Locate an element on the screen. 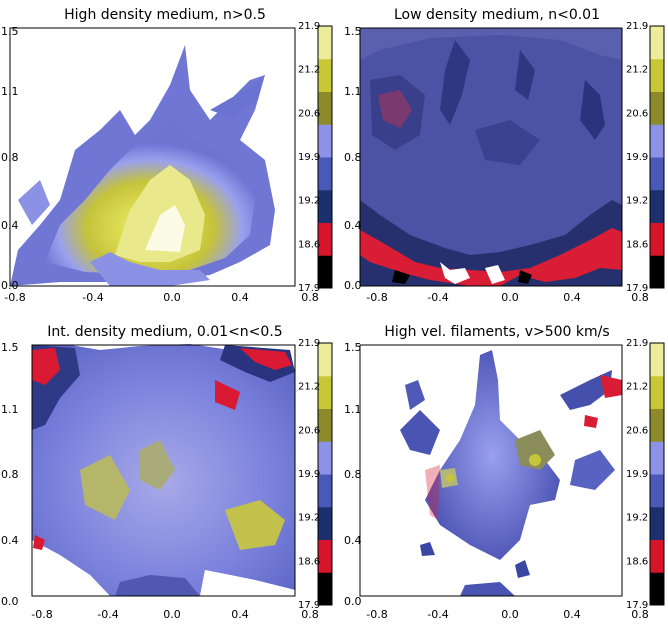 The image size is (668, 625). panel-title: Low density medium, n<0.01 is located at coordinates (497, 15).